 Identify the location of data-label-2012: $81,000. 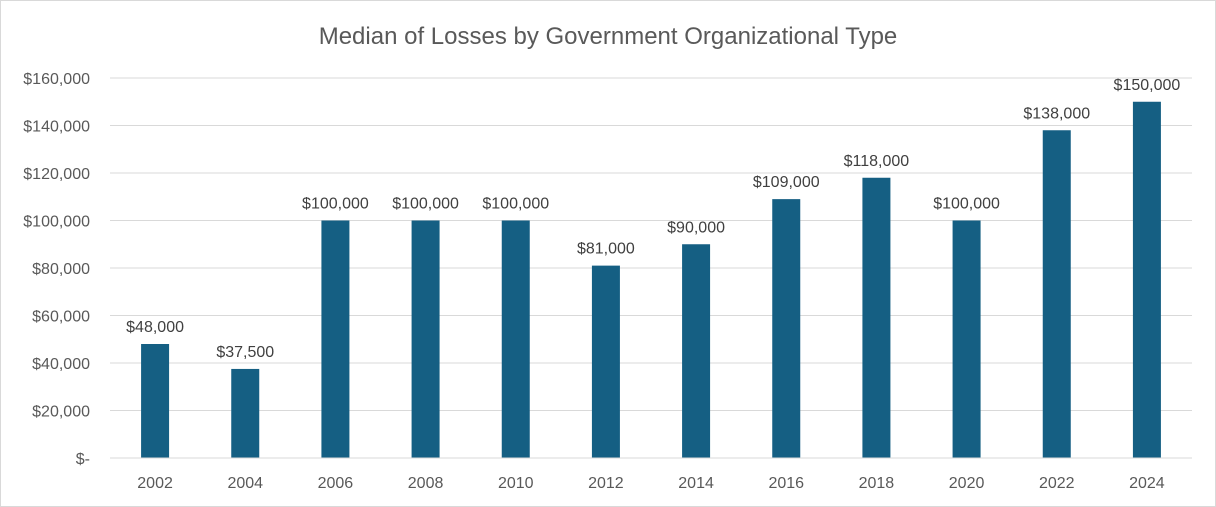
(606, 249).